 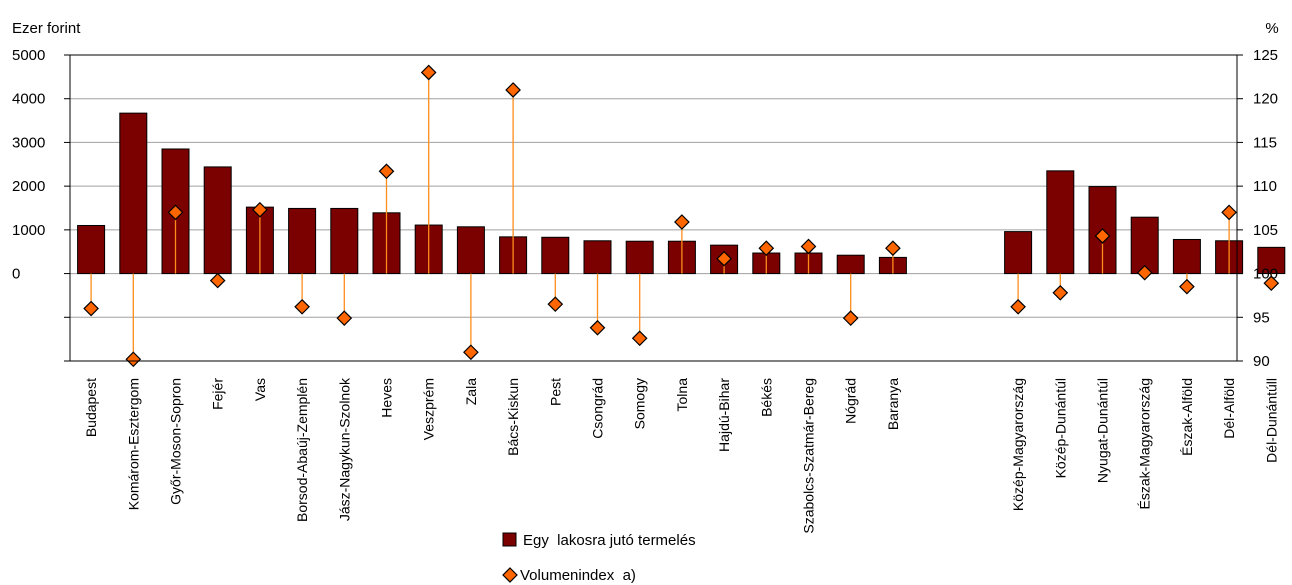 I want to click on y-right-tick-label: 115, so click(x=1265, y=142).